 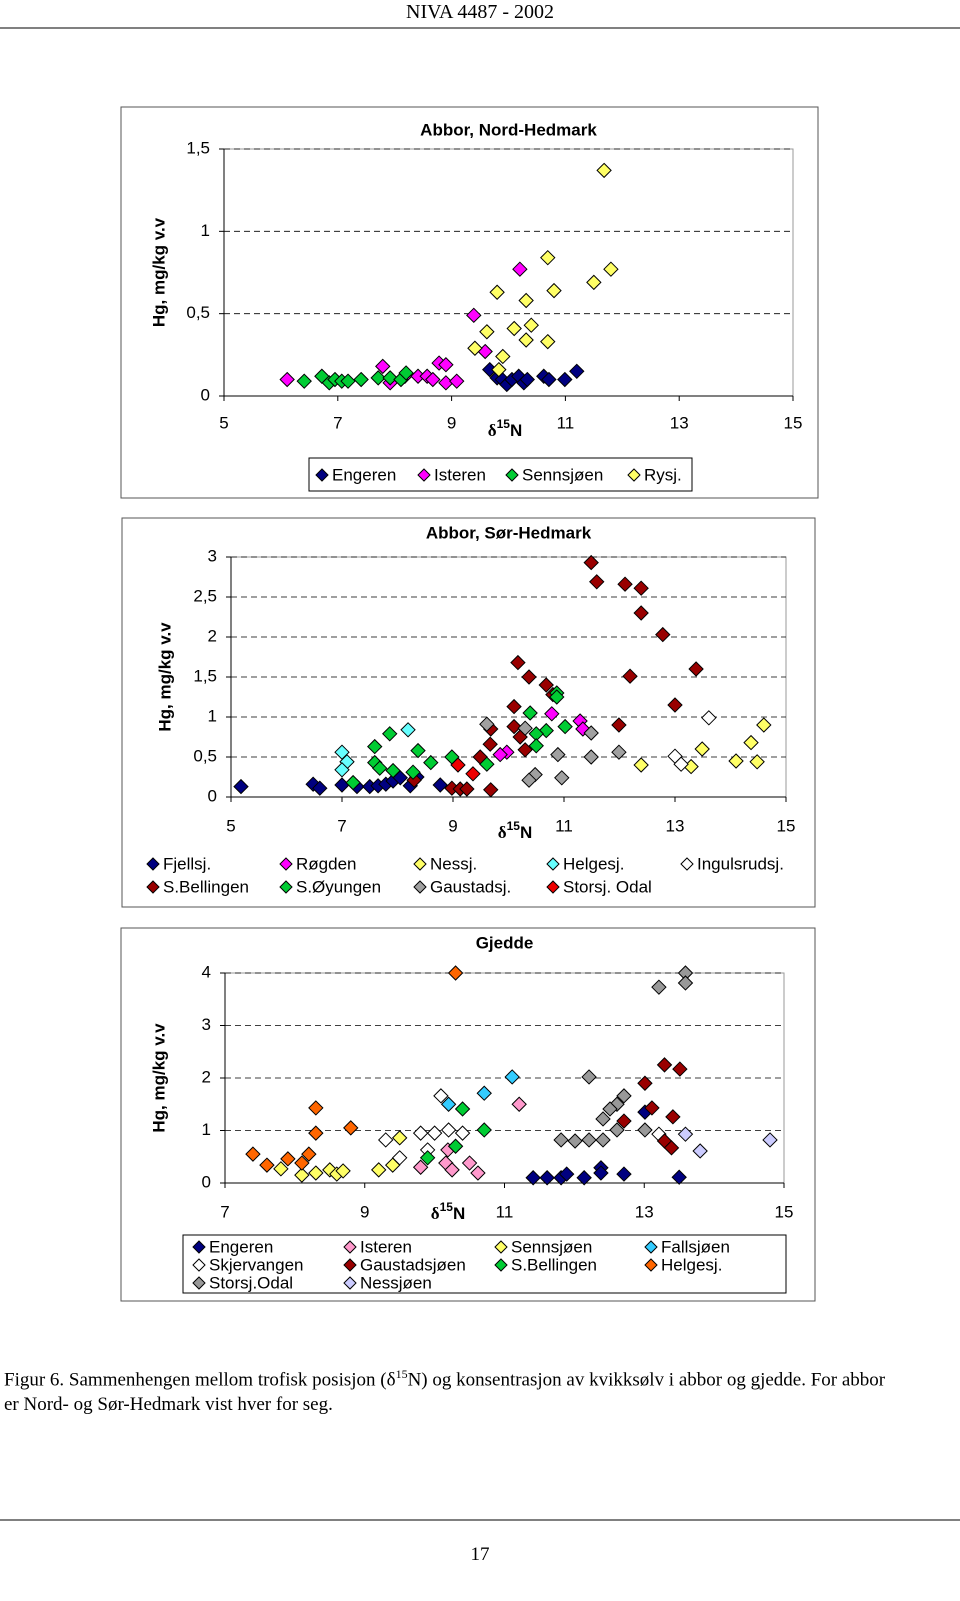 What do you see at coordinates (198, 147) in the screenshot?
I see `y-tick-label: 1,5` at bounding box center [198, 147].